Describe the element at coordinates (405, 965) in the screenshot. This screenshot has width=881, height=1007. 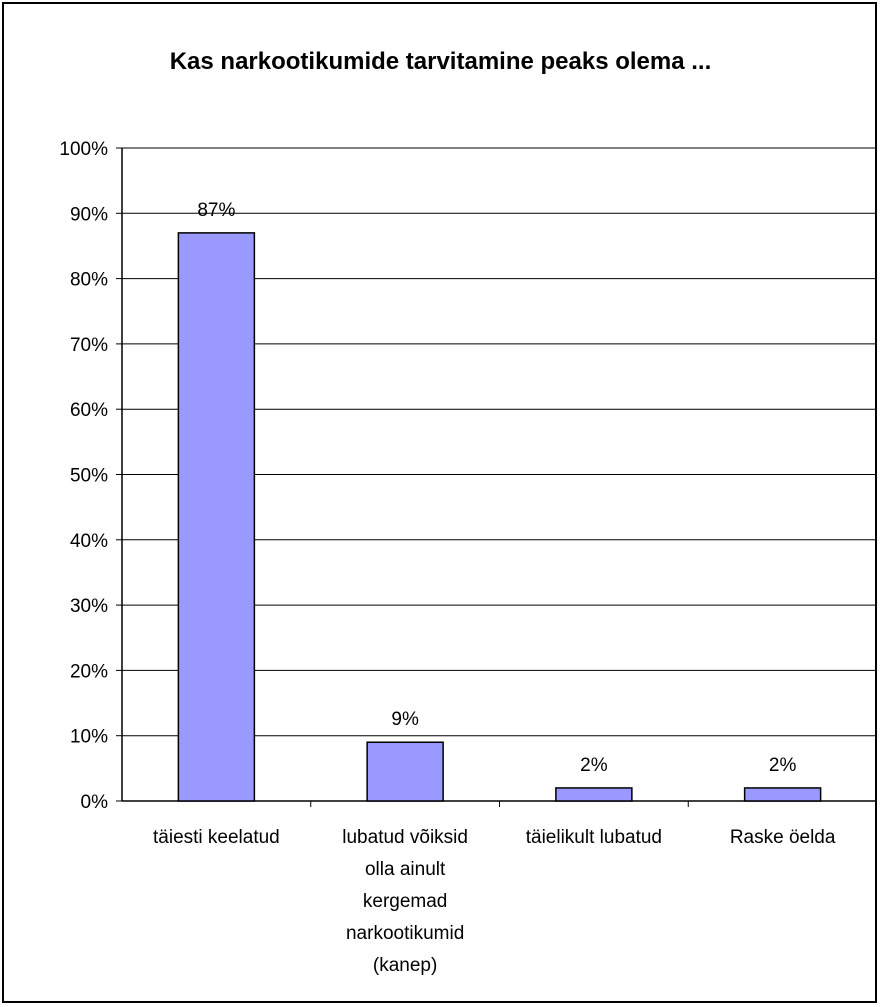
I see `x-tick-label: (kanep)` at that location.